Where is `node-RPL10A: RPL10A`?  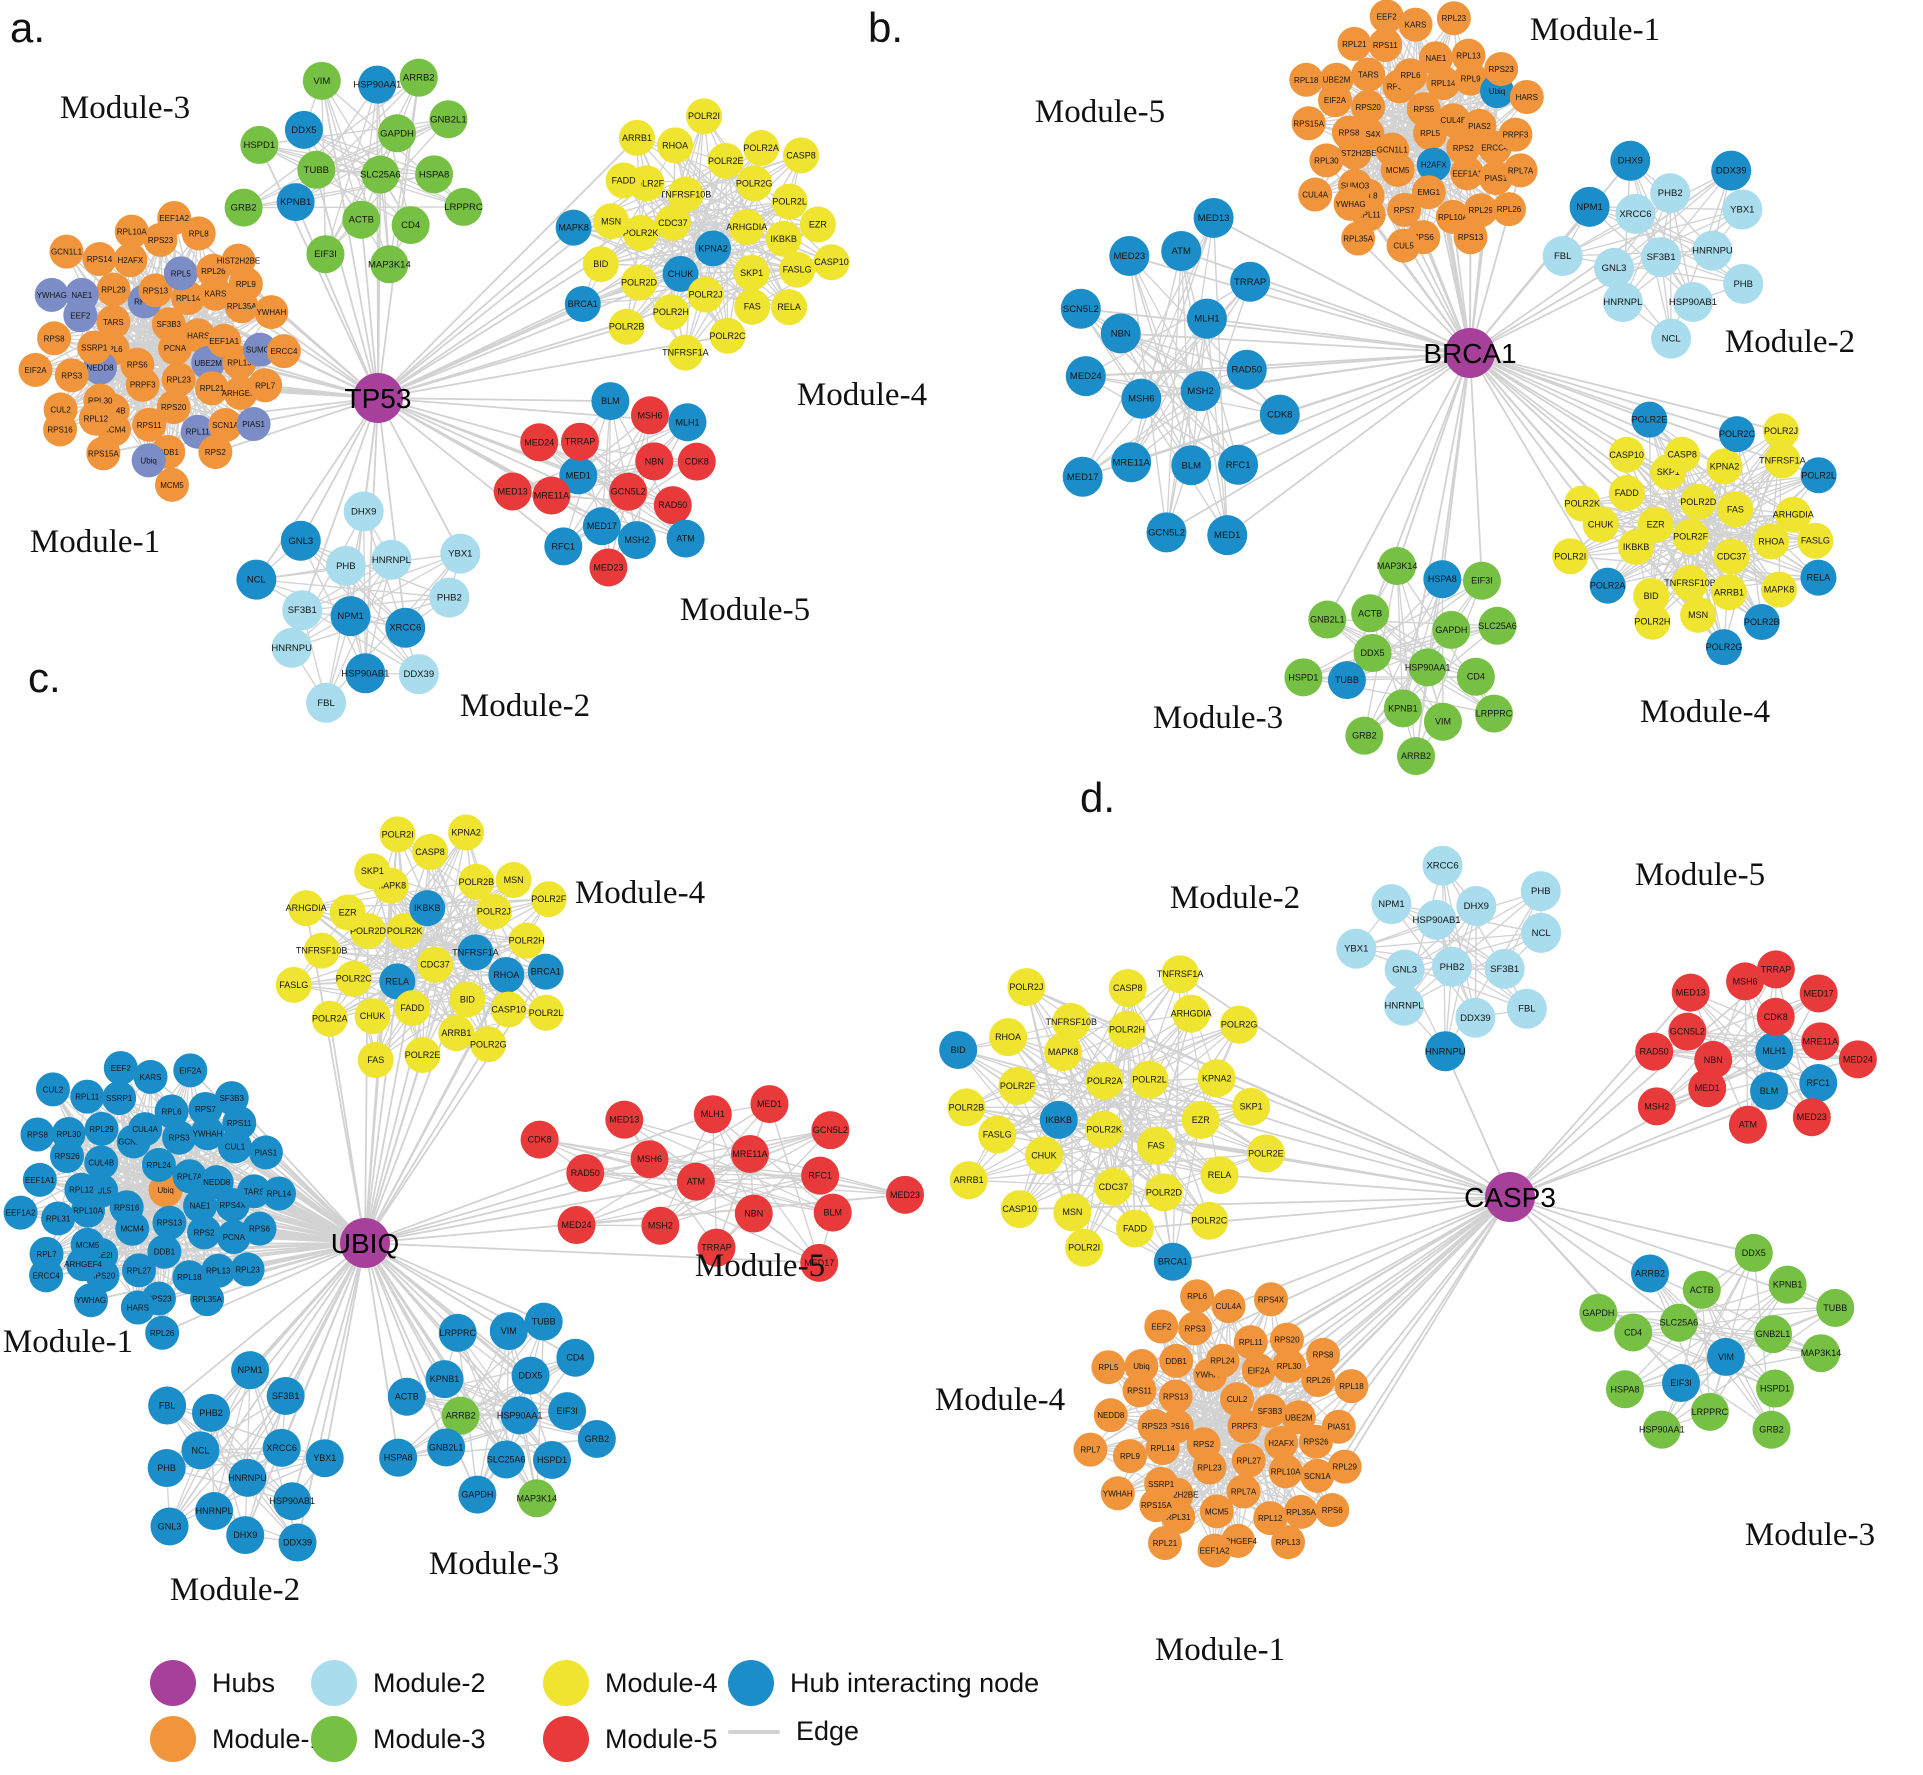
node-RPL10A: RPL10A is located at coordinates (1285, 1471).